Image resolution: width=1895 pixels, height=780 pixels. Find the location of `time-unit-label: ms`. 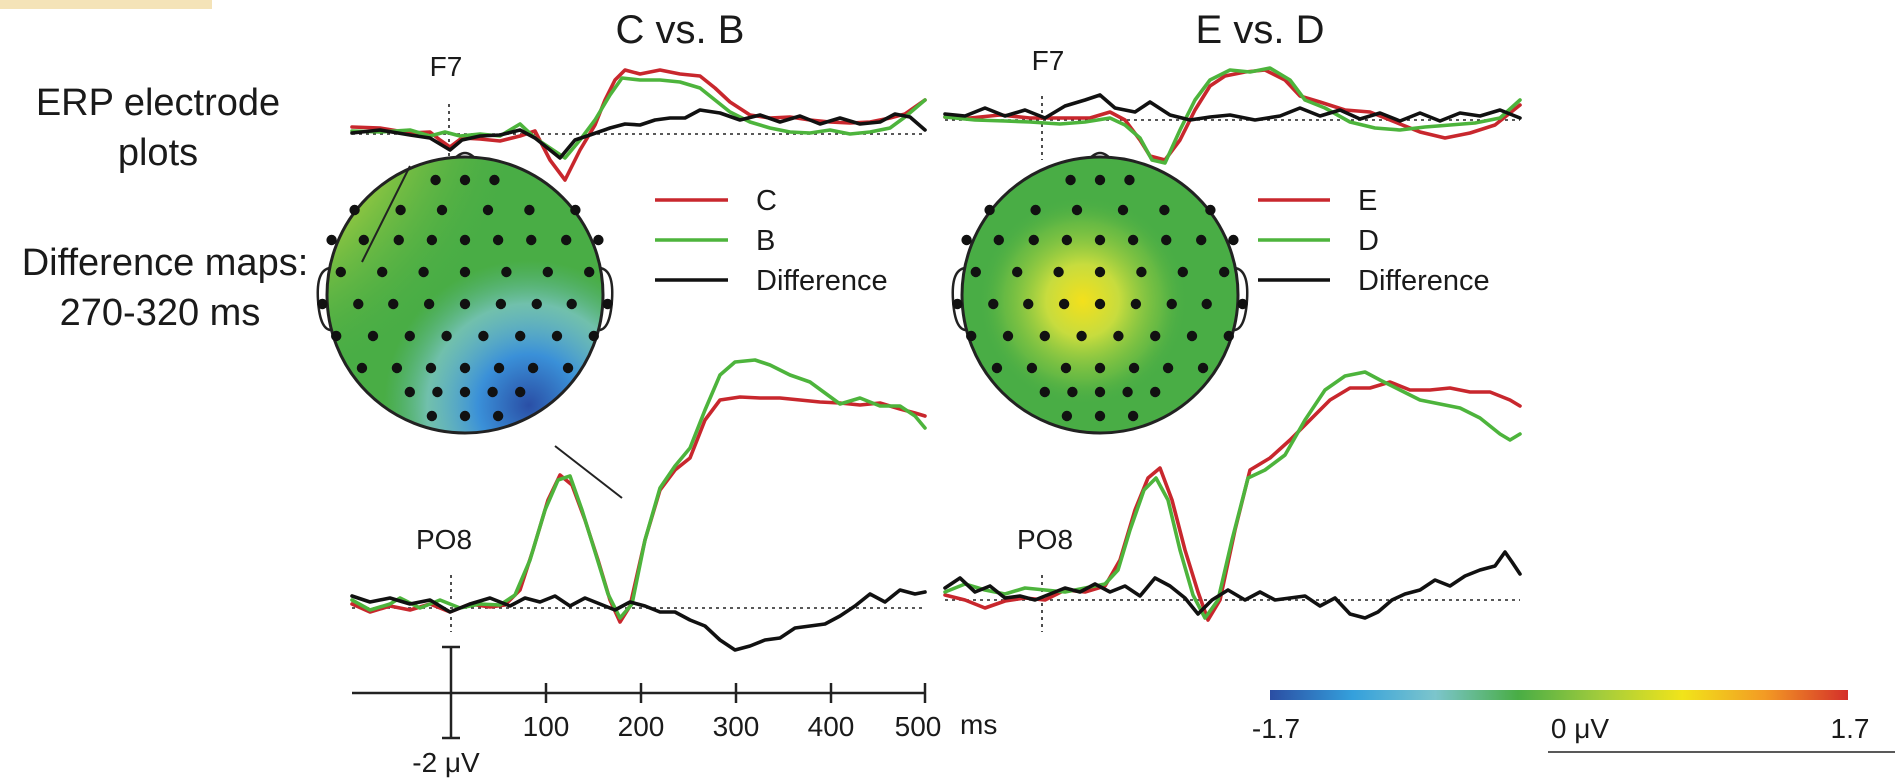

time-unit-label: ms is located at coordinates (978, 724).